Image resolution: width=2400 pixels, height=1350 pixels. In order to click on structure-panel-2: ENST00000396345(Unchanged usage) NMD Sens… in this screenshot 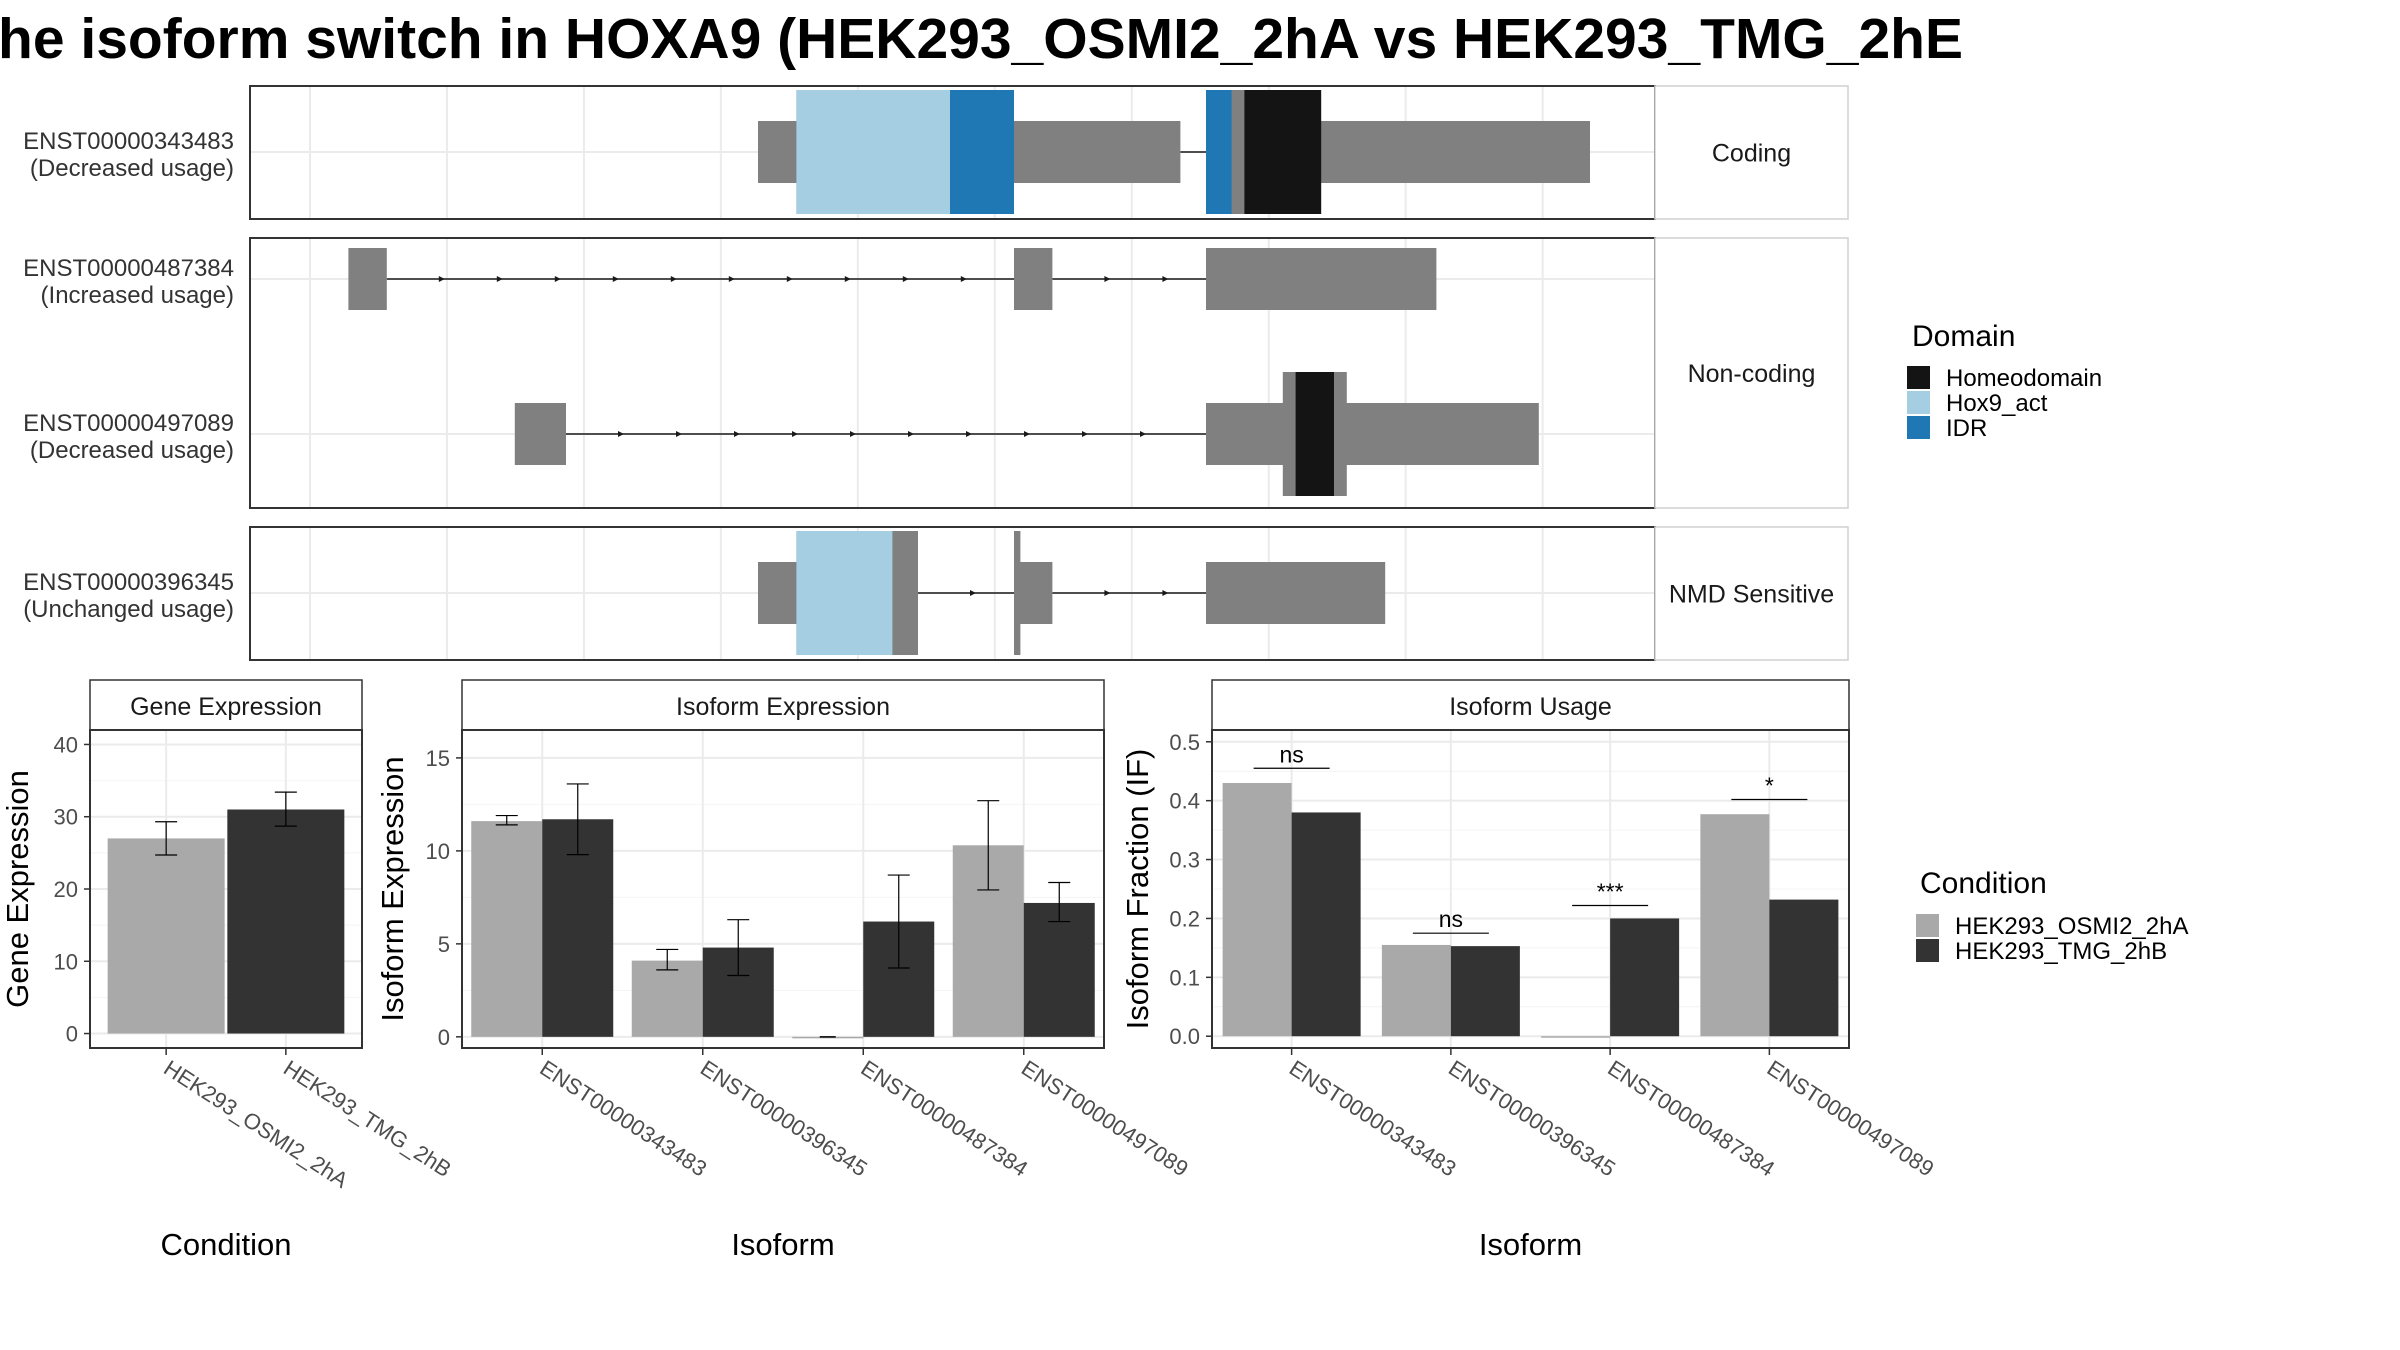, I will do `click(936, 593)`.